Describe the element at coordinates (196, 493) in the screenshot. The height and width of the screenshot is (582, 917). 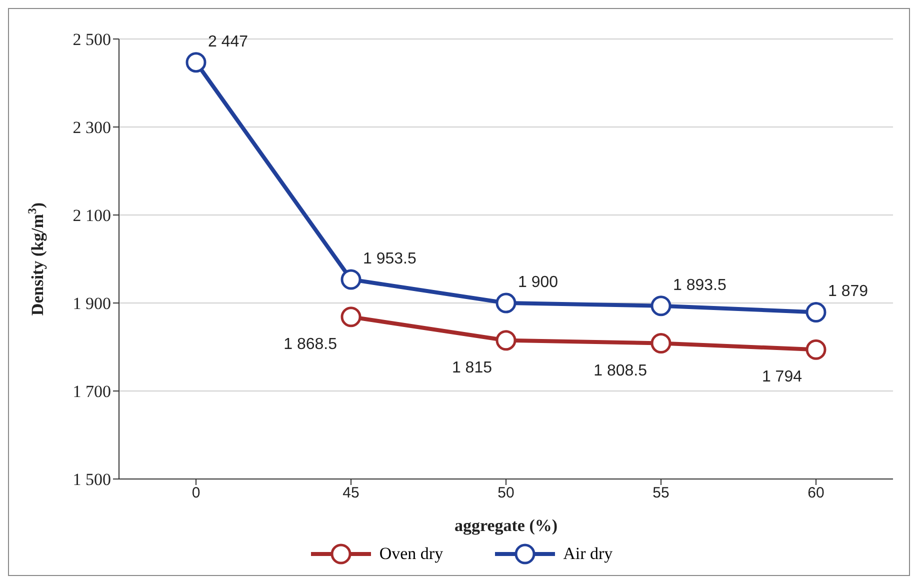
I see `x-tick-label: 0` at that location.